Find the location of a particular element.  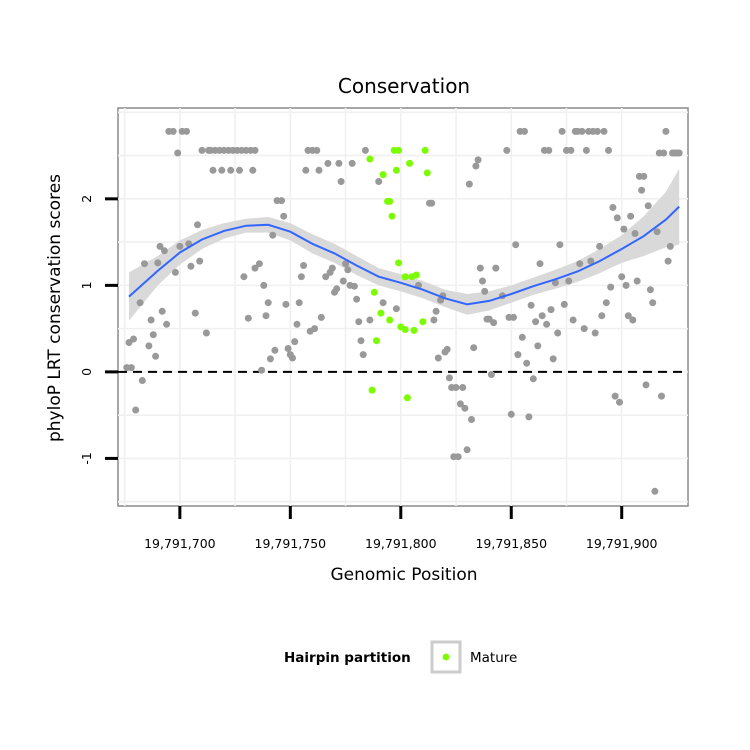

x-axis-title: Genomic Position is located at coordinates (403, 575).